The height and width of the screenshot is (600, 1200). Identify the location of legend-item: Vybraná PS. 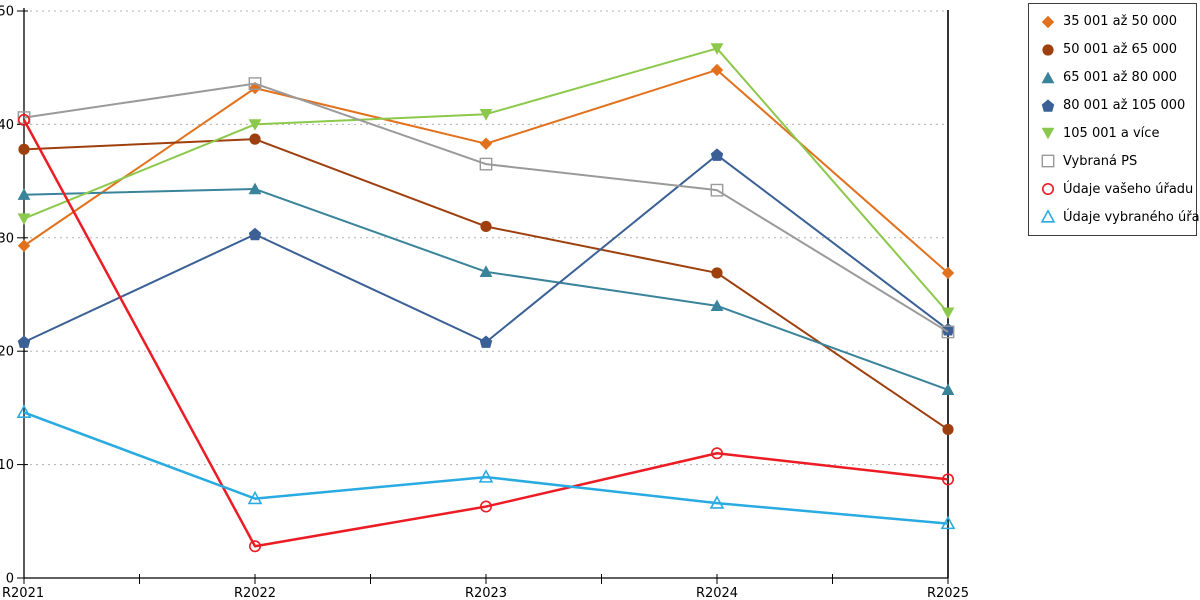
(1112, 161).